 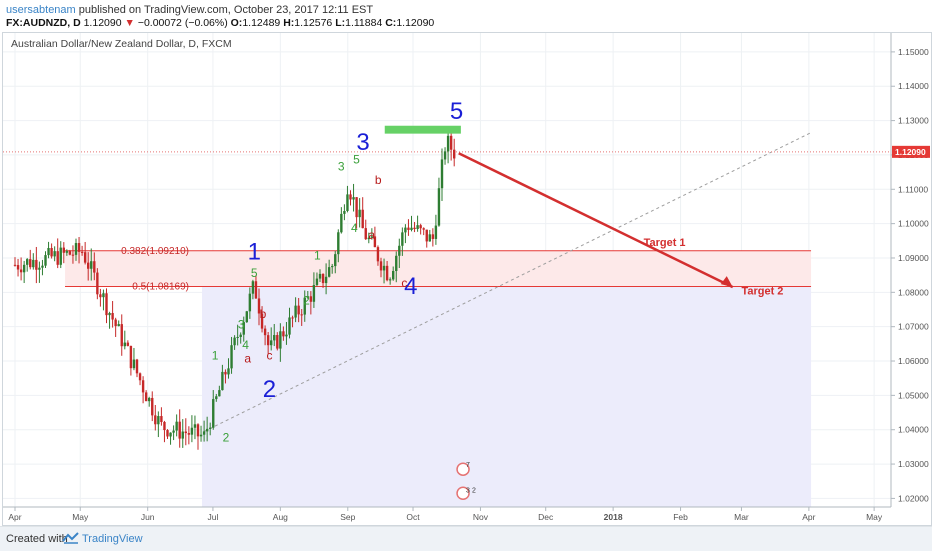 What do you see at coordinates (245, 345) in the screenshot?
I see `wave-label-minor-4: 4` at bounding box center [245, 345].